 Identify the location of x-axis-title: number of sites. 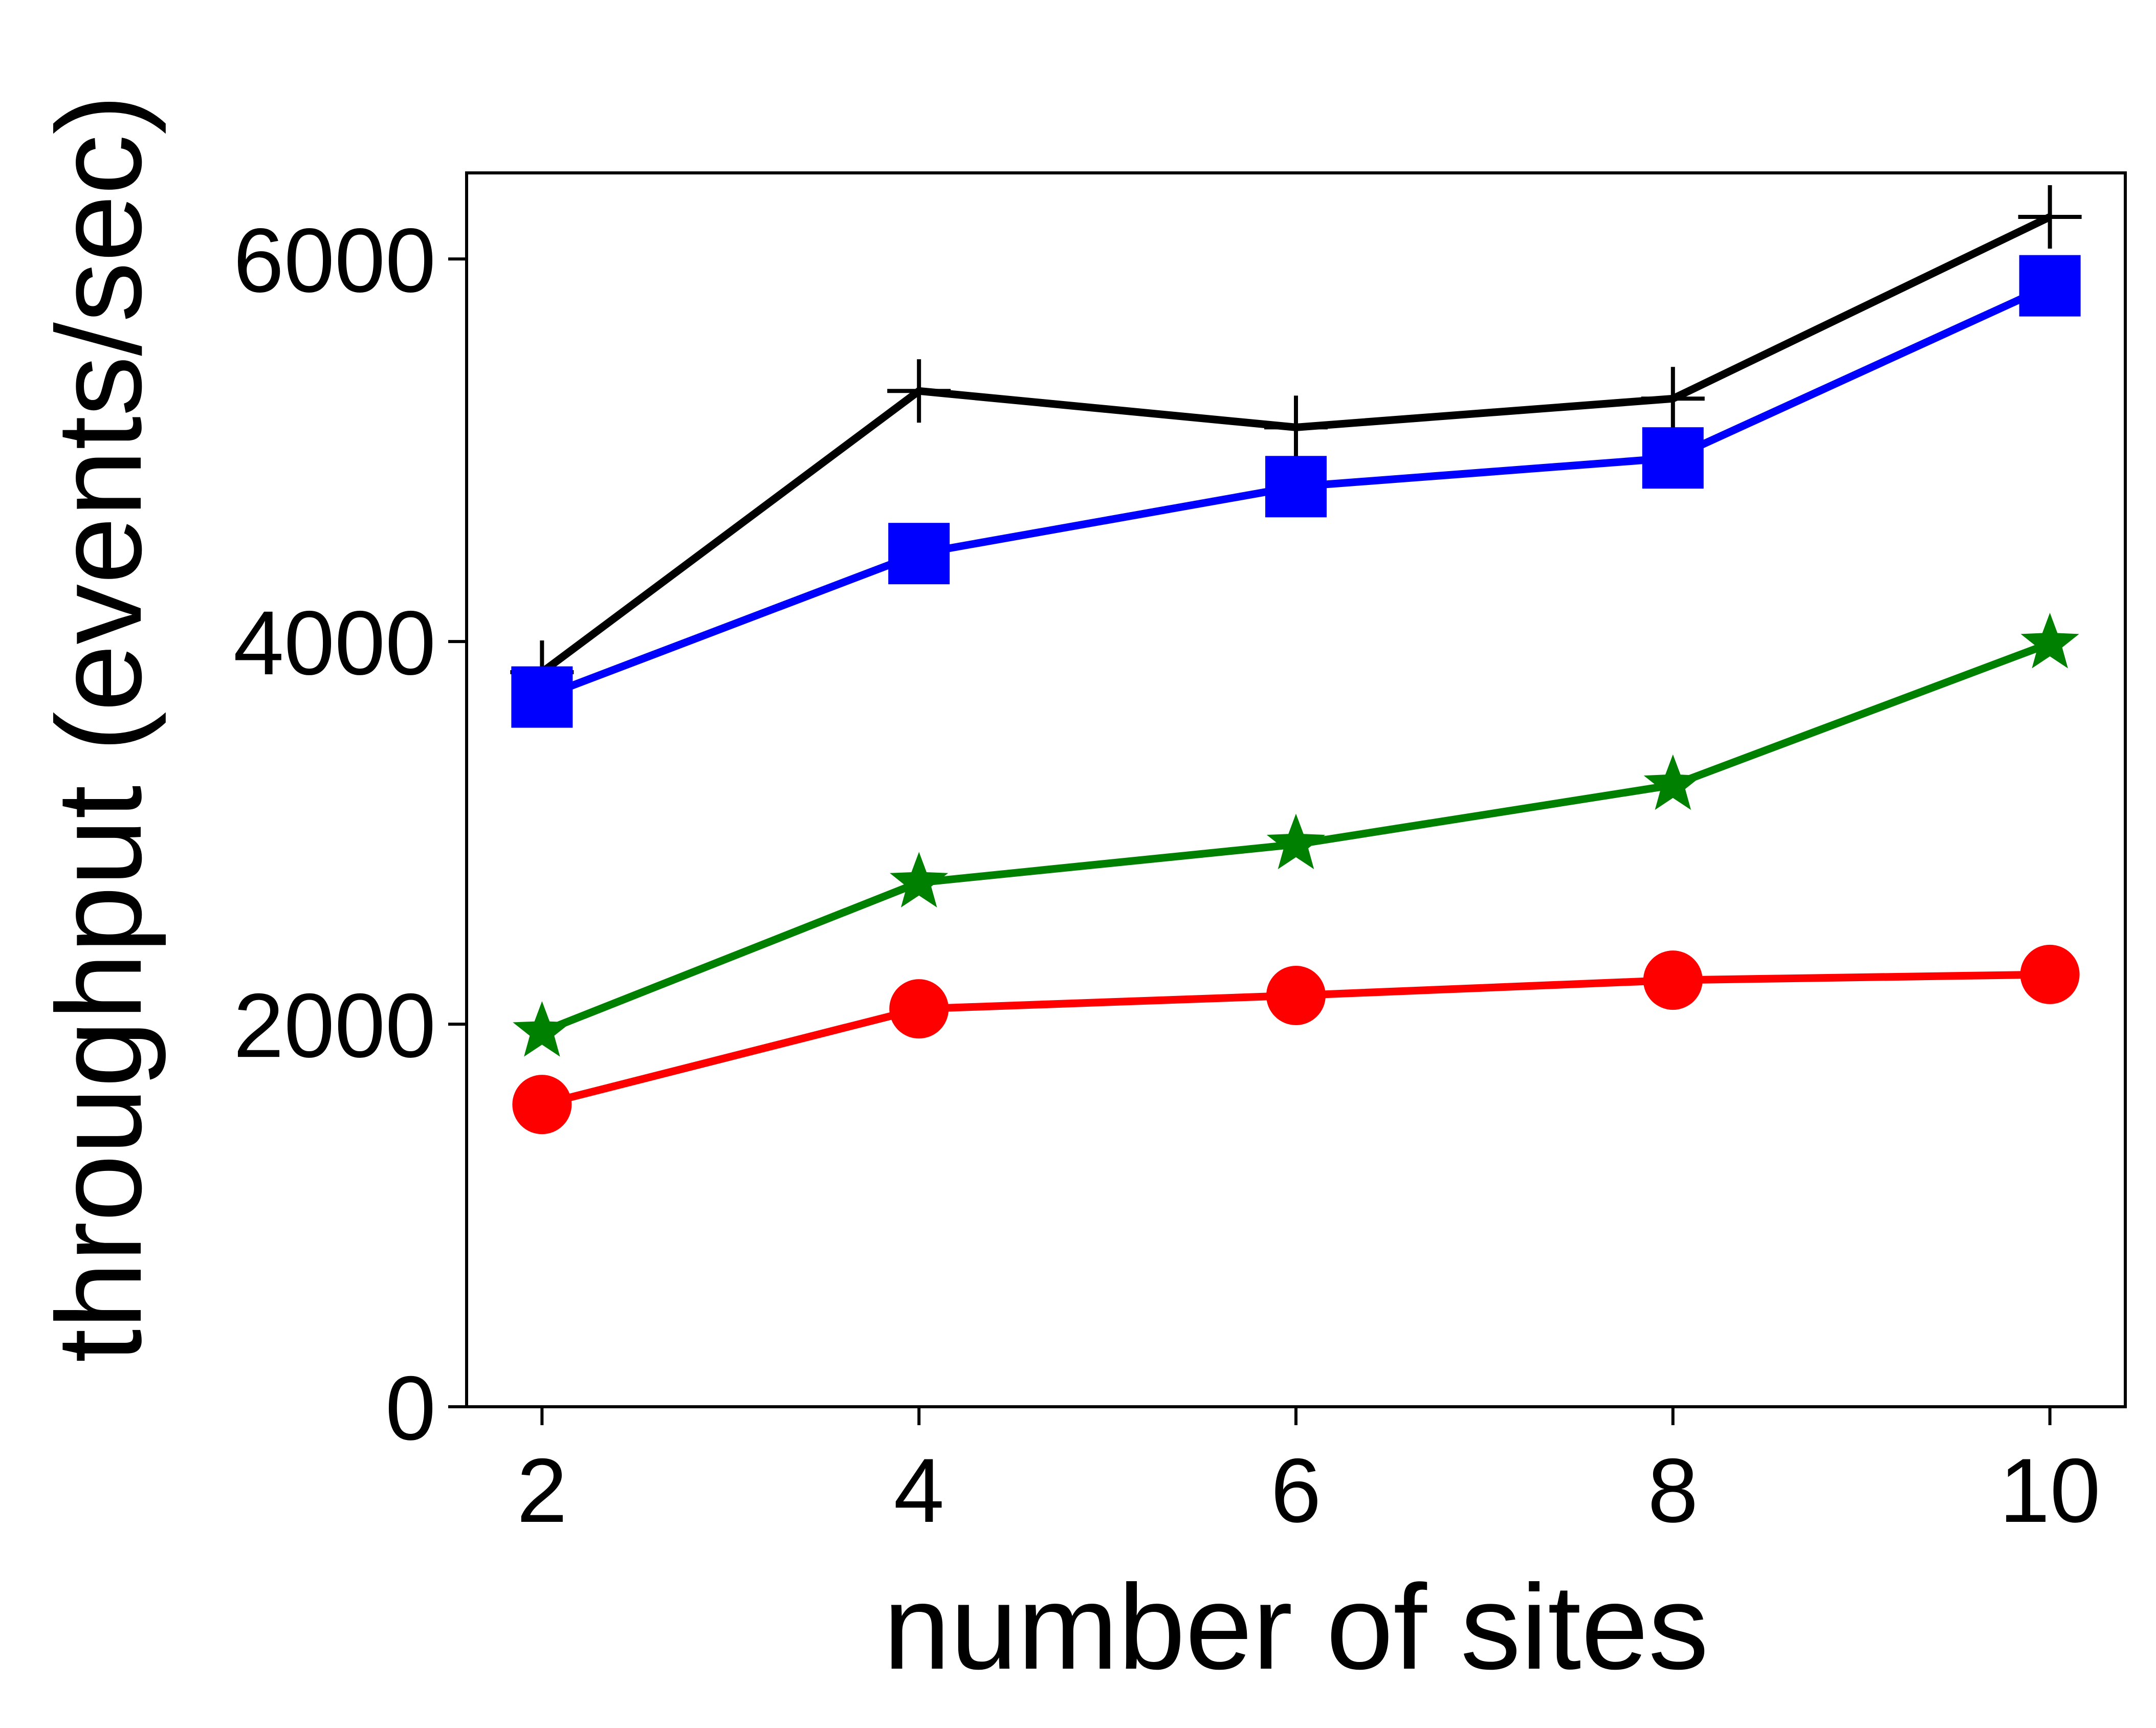
(1296, 1627).